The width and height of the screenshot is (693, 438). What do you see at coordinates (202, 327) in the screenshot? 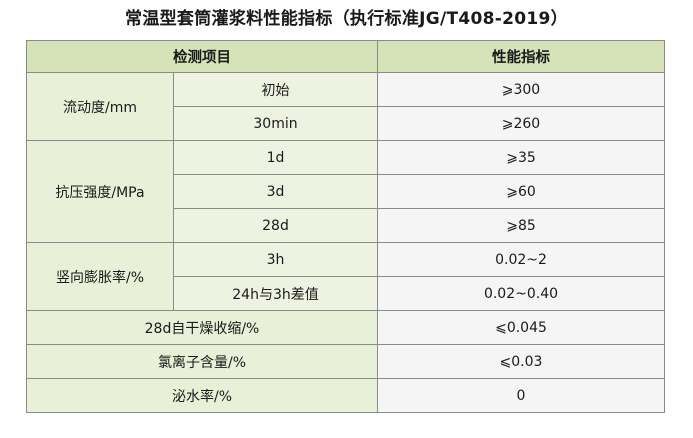
I see `item-name: 28d自干燥收缩/%` at bounding box center [202, 327].